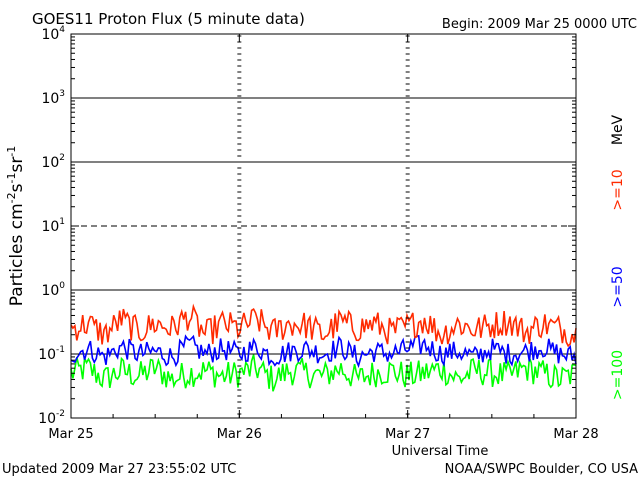  I want to click on y-tick-label: 10⁴, so click(53, 34).